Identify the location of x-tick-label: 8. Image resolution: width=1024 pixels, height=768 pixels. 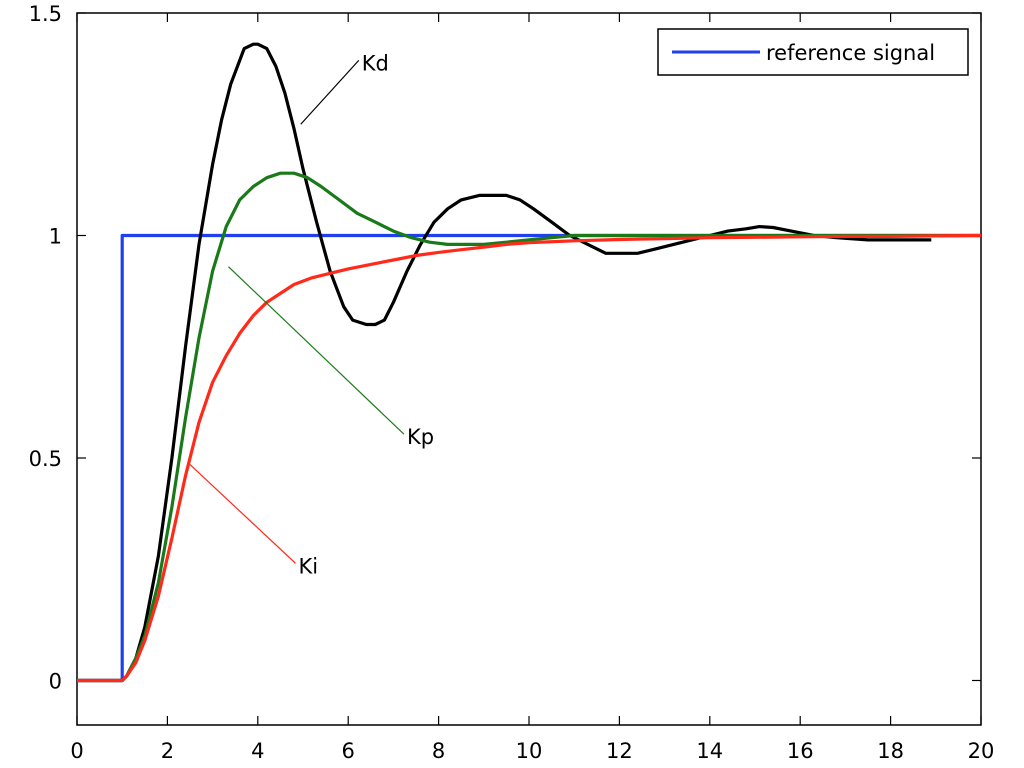
(438, 751).